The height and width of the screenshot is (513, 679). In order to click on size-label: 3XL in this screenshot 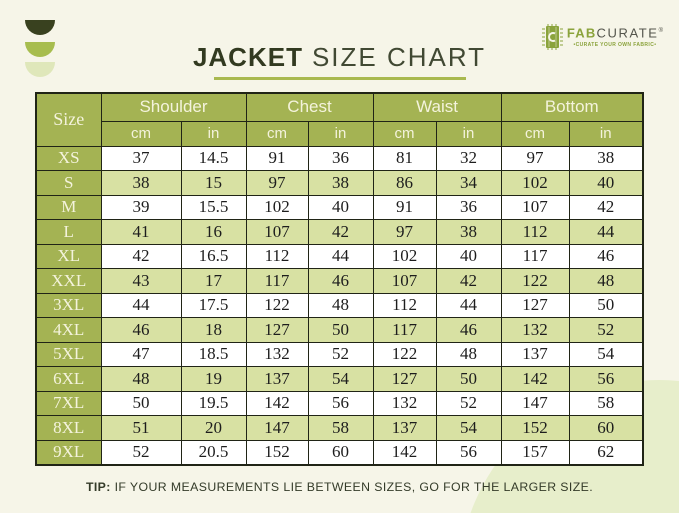, I will do `click(68, 305)`.